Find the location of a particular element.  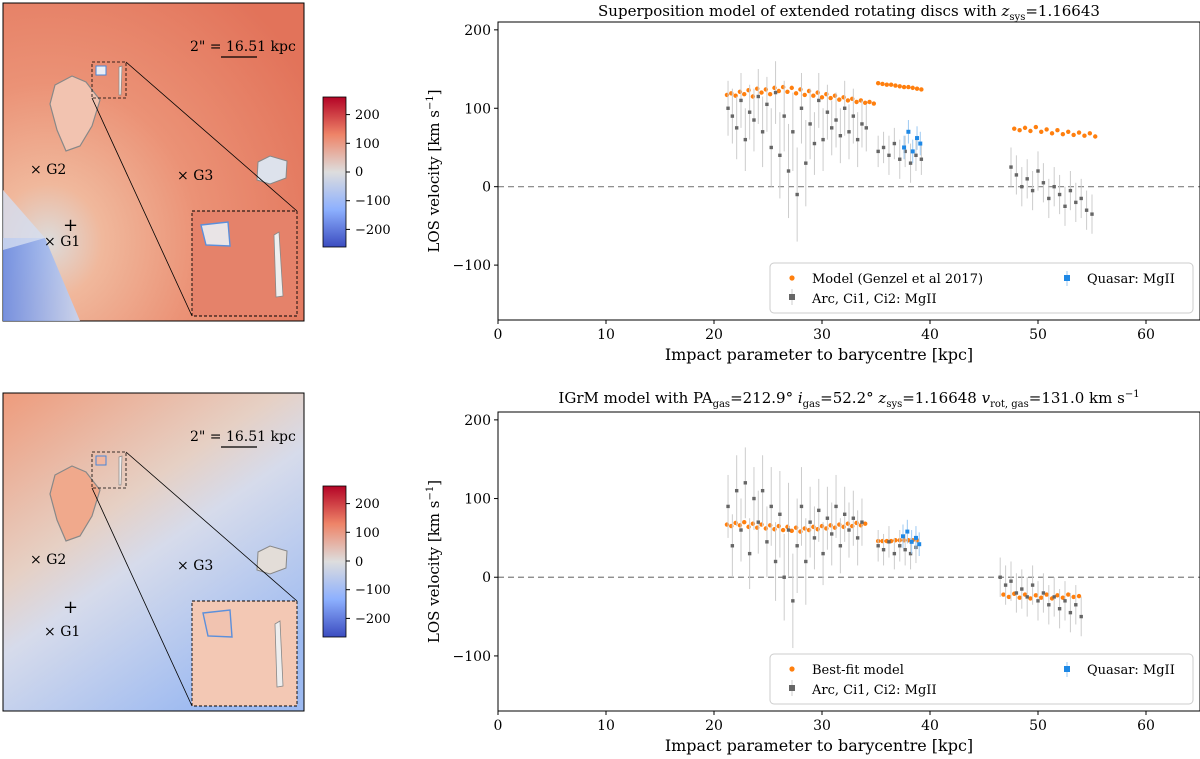

legend-box is located at coordinates (981, 679).